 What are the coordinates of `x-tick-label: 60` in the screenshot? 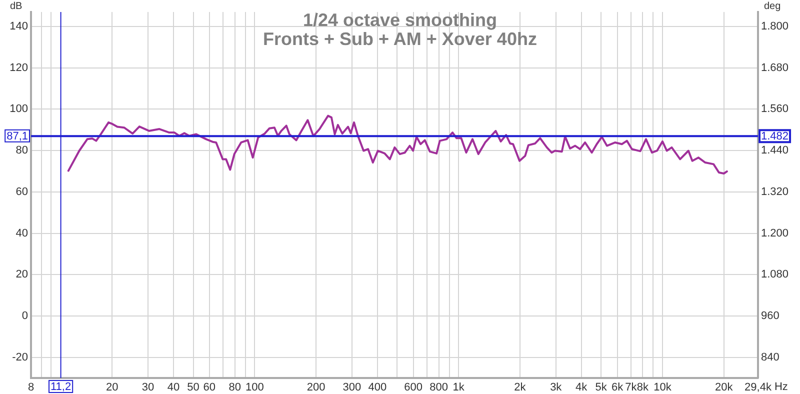 It's located at (209, 388).